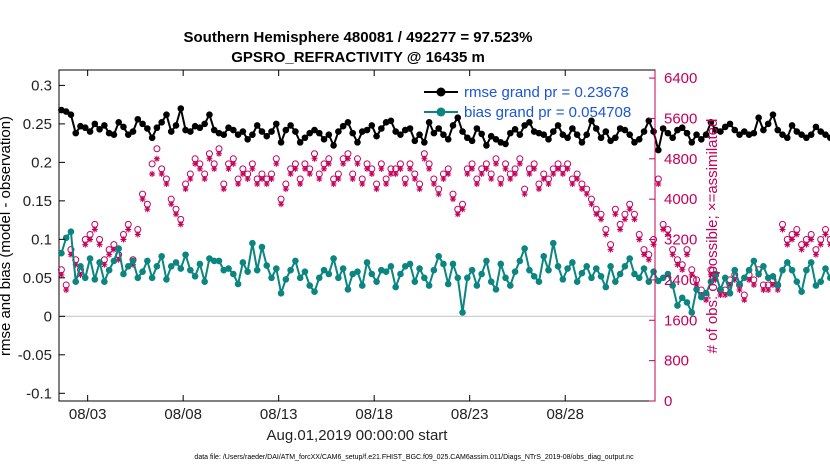 The height and width of the screenshot is (470, 830). What do you see at coordinates (680, 159) in the screenshot?
I see `y-right-tick-label: 4800` at bounding box center [680, 159].